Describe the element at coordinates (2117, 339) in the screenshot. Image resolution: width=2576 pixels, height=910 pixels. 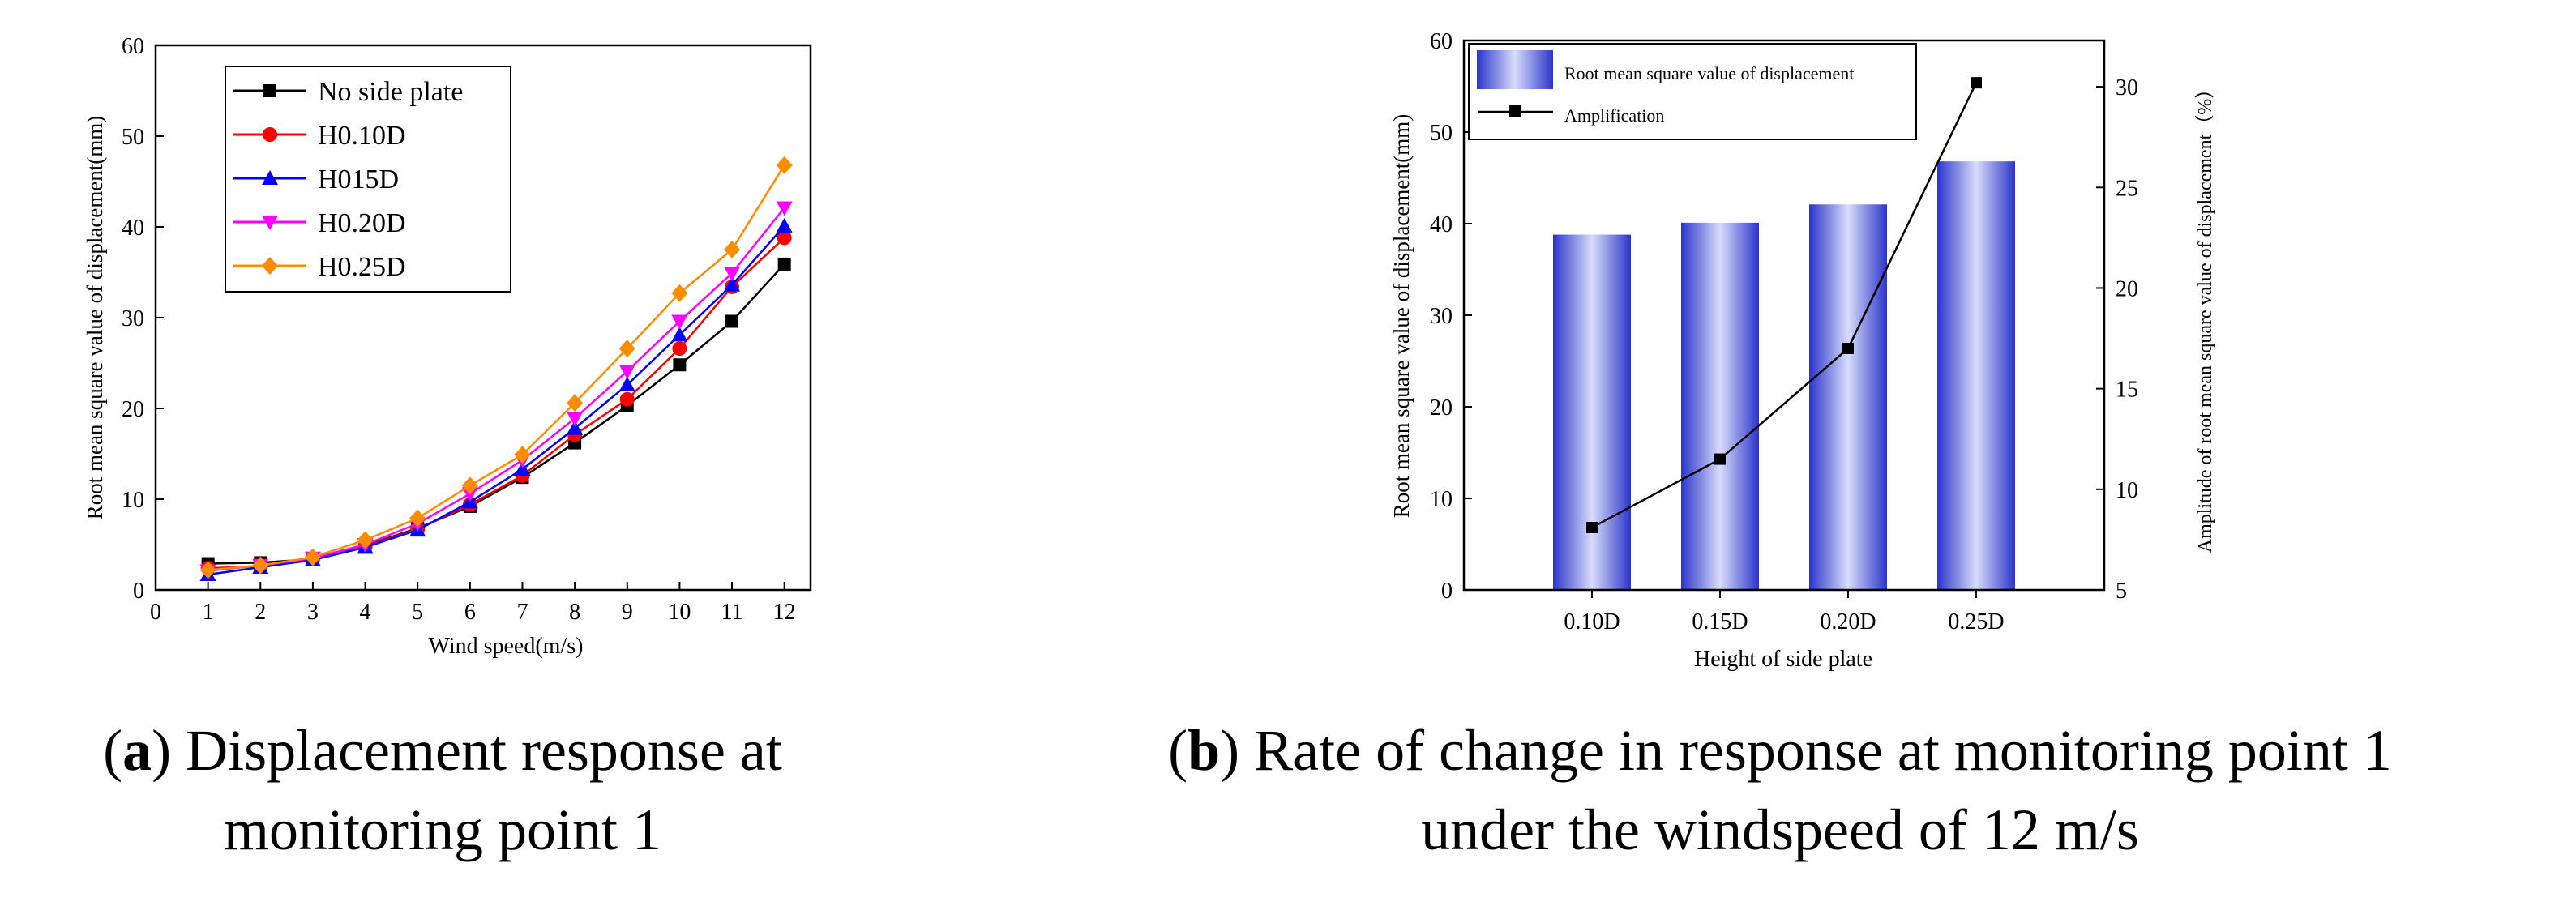
I see `chart-b-right-y-ticks: 5 10 15 20 25 30` at that location.